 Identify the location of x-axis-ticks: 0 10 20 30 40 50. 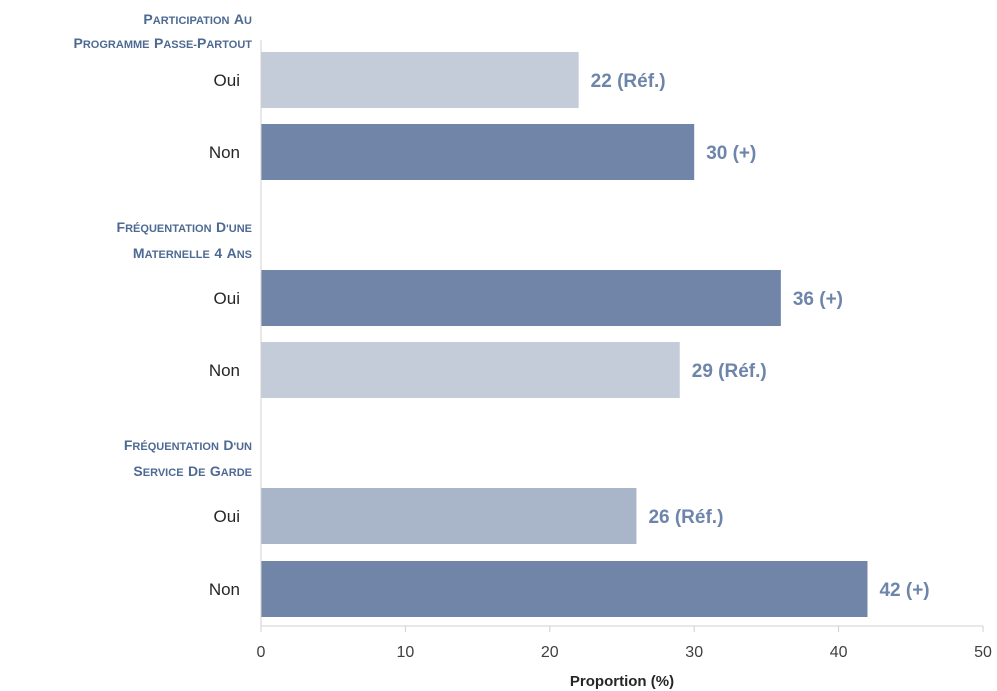
(624, 643).